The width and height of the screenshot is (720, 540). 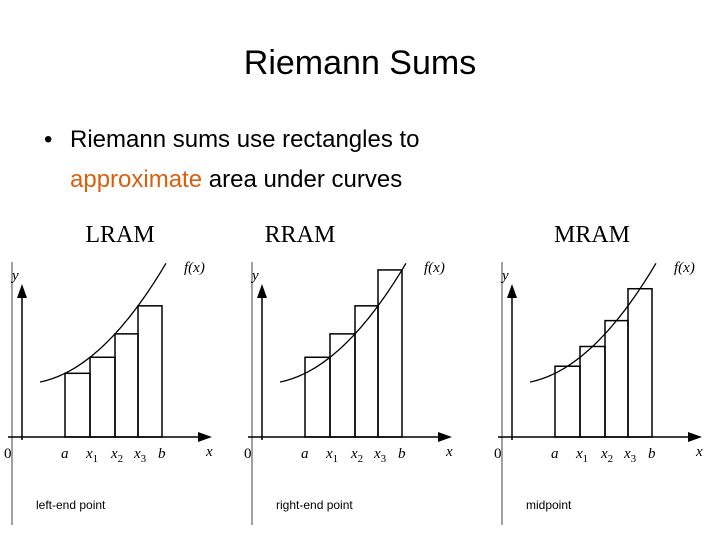 What do you see at coordinates (71, 505) in the screenshot?
I see `caption: left-end point` at bounding box center [71, 505].